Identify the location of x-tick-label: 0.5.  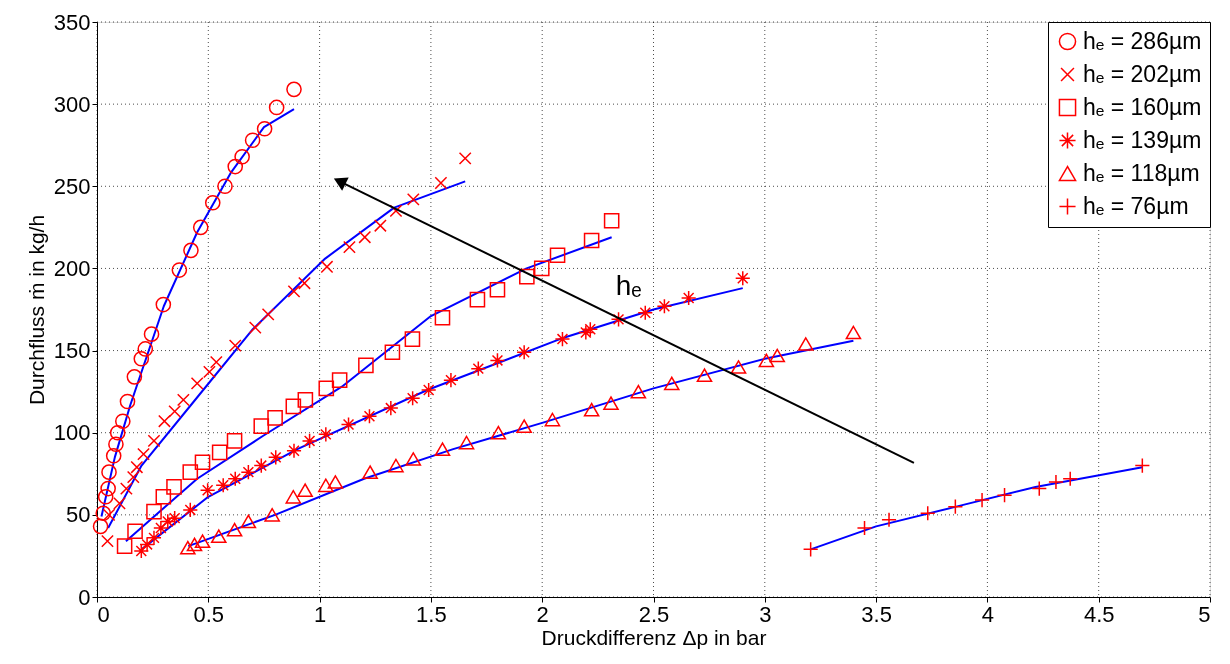
(209, 614).